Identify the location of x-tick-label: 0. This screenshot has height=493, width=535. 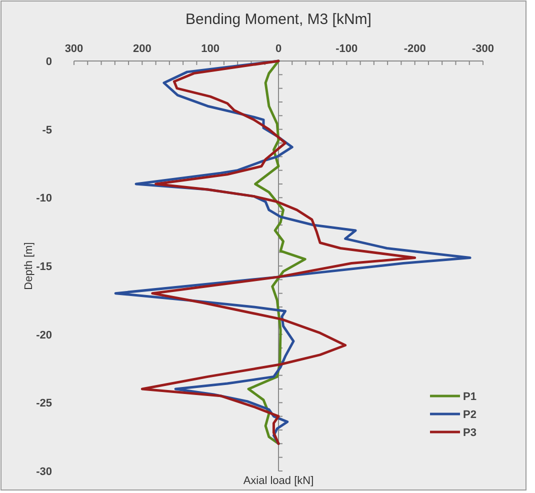
(278, 49).